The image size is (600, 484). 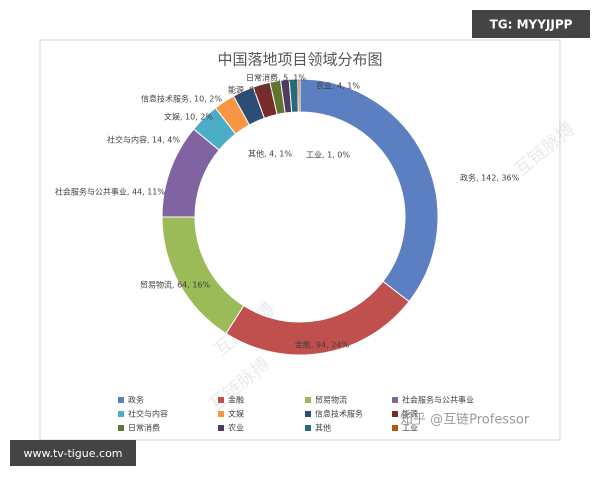 I want to click on legend-label: 社交与内容, so click(x=148, y=414).